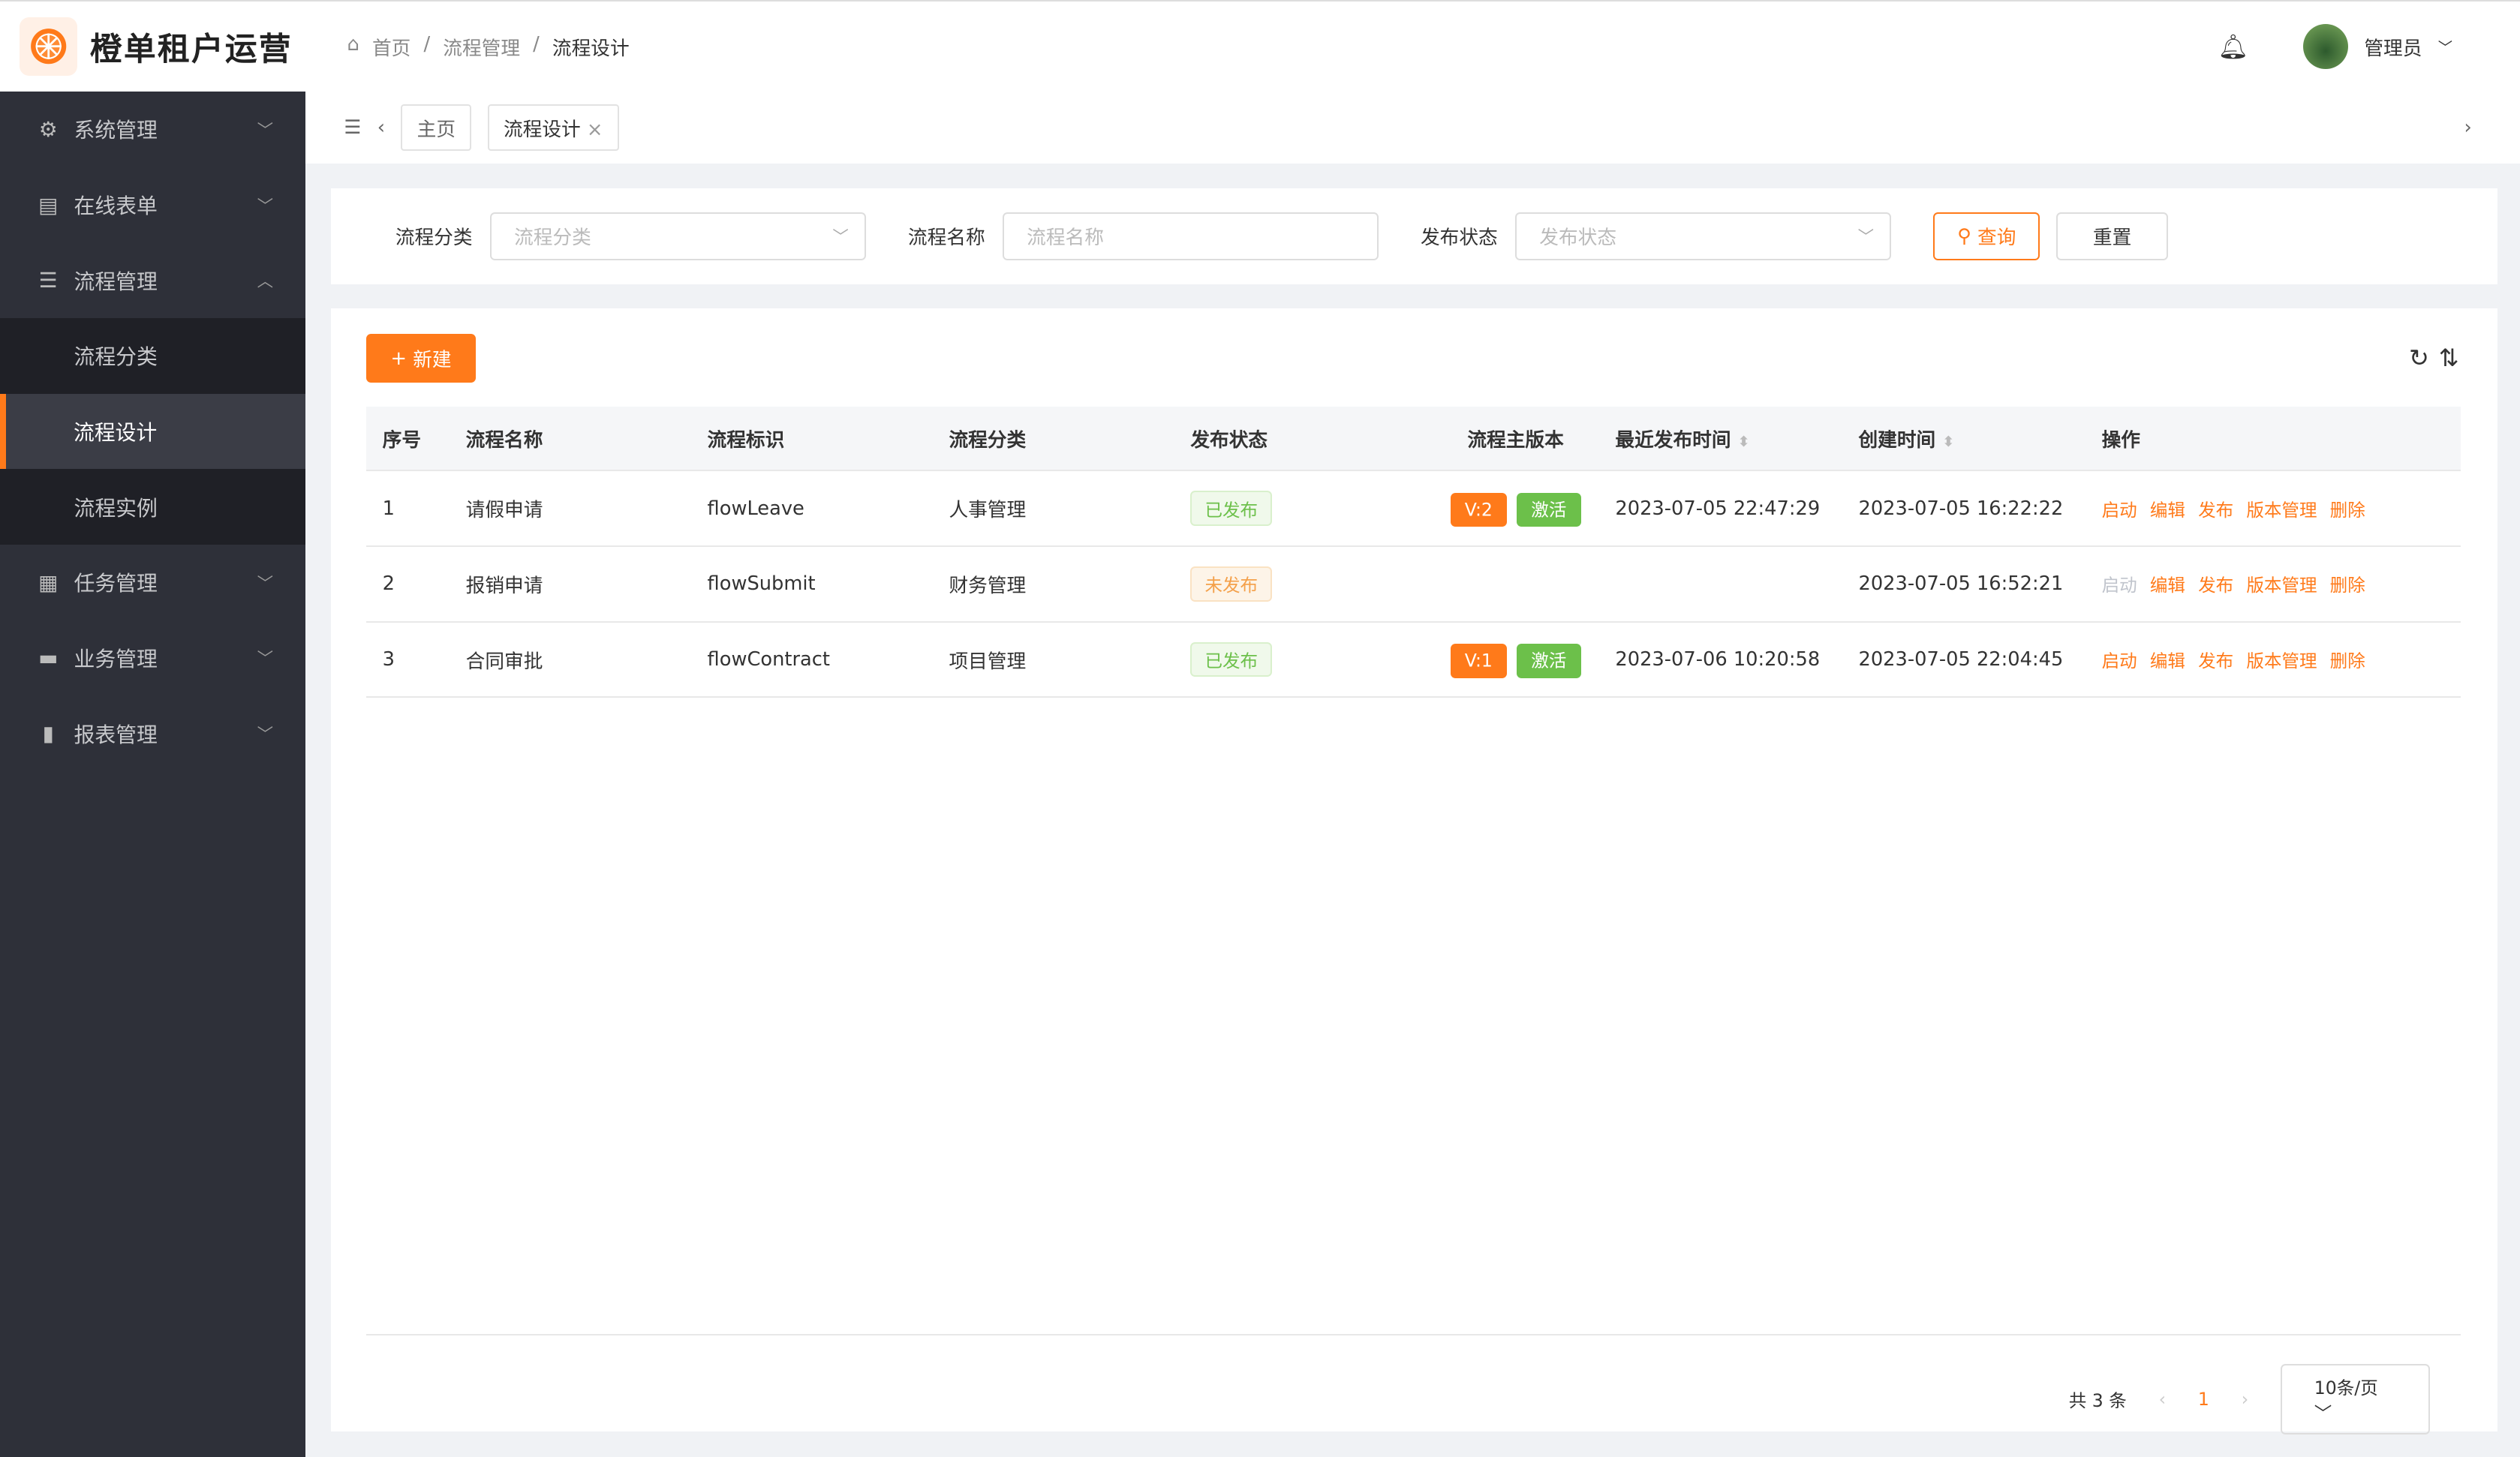  What do you see at coordinates (1479, 661) in the screenshot?
I see `version-badge: V:1` at bounding box center [1479, 661].